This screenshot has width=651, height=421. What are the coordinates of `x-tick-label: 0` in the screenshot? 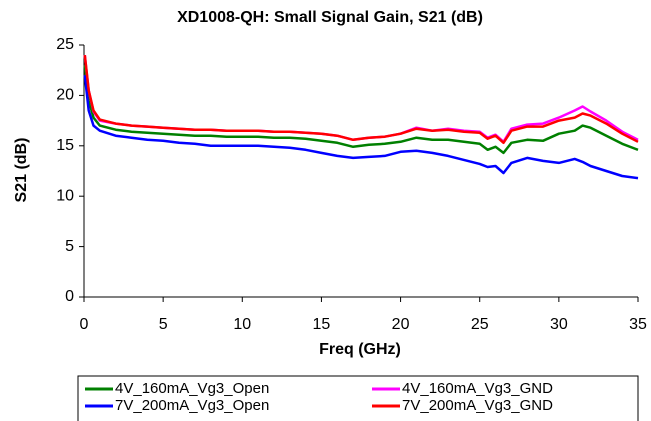 It's located at (84, 324).